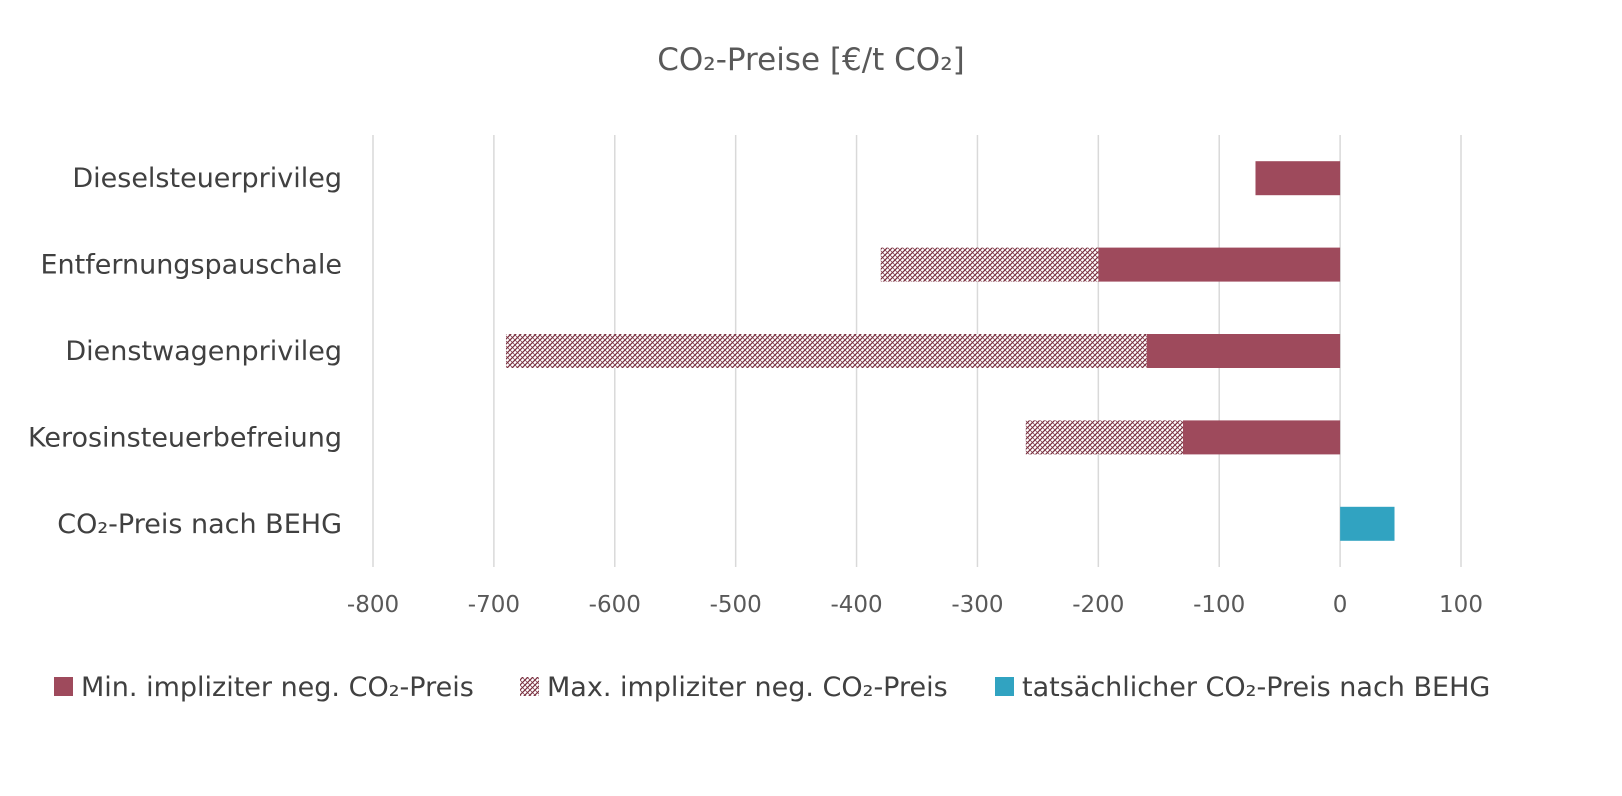 The height and width of the screenshot is (796, 1622). What do you see at coordinates (191, 265) in the screenshot?
I see `category-label: Entfernungspauschale` at bounding box center [191, 265].